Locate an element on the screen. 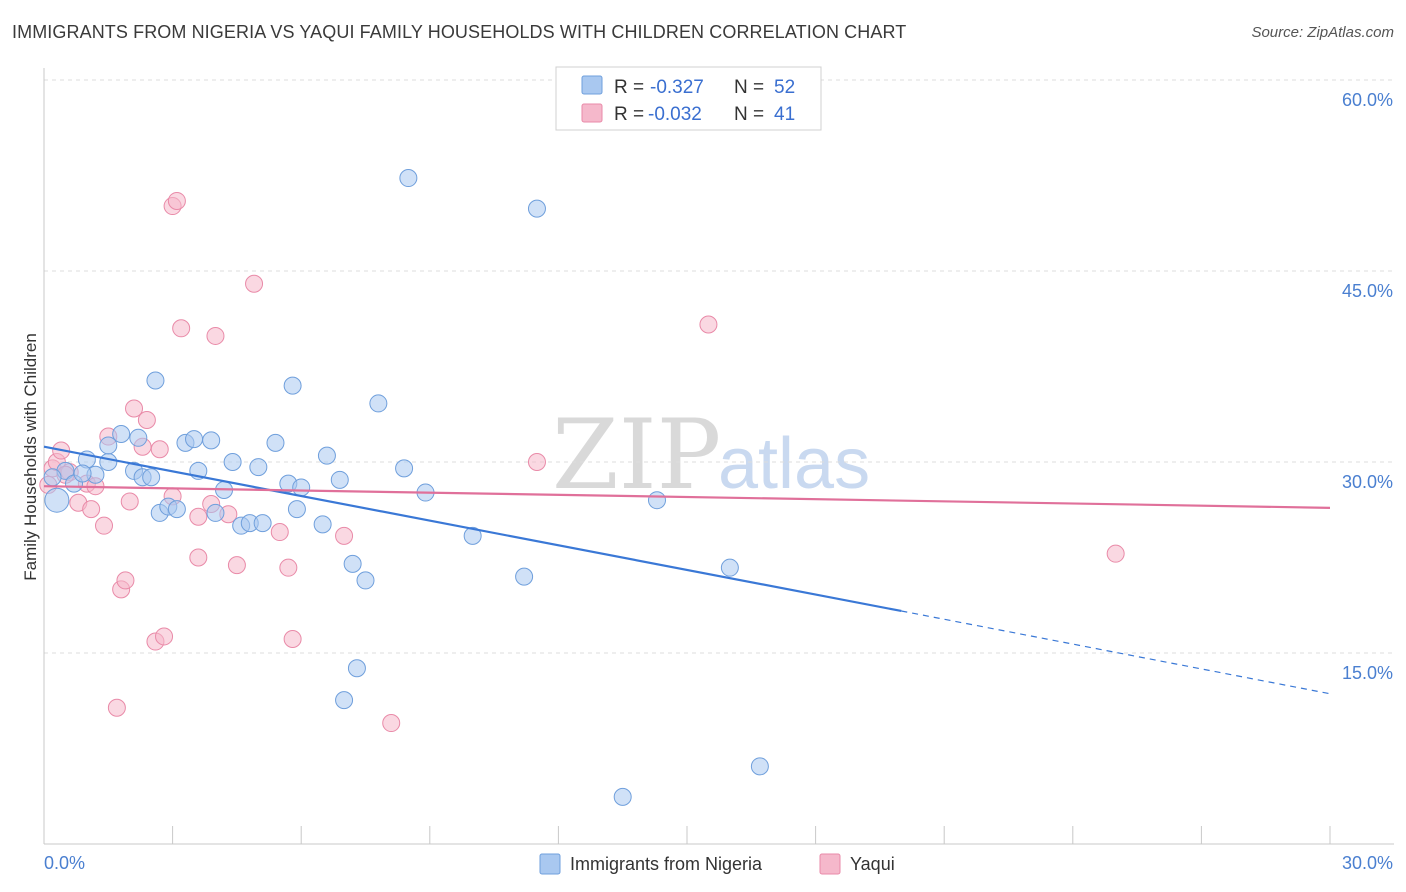 The image size is (1406, 892). y-tick-labels: 15.0% 30.0% 45.0% 60.0% is located at coordinates (1367, 386).